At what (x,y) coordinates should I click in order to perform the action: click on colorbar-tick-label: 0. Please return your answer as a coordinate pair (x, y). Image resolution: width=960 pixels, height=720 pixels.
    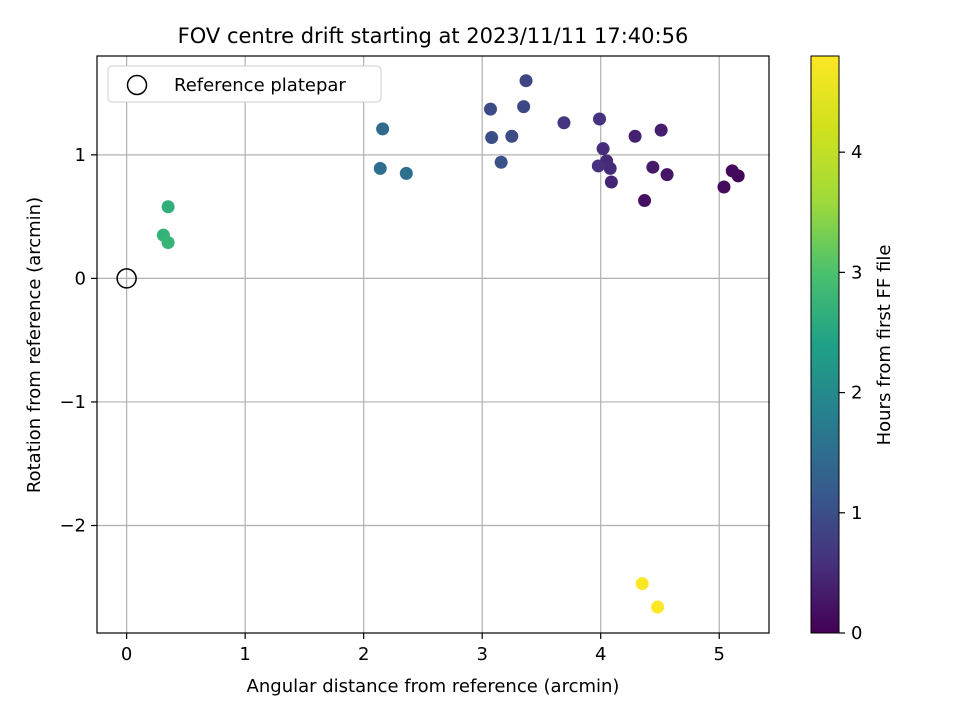
    Looking at the image, I should click on (856, 633).